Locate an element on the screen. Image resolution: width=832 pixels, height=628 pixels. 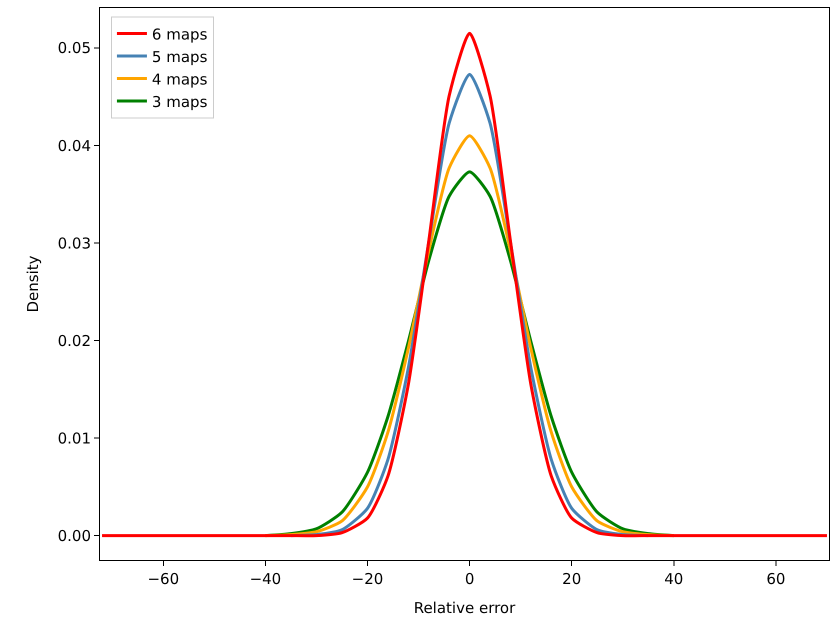
x-tick-label: −60 is located at coordinates (163, 579).